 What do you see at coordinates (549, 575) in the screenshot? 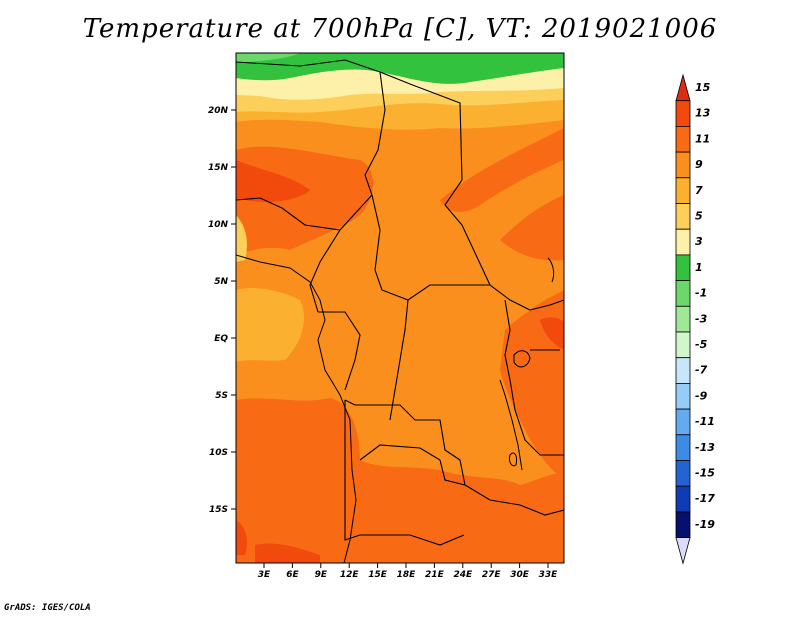
I see `lon-label: 33E` at bounding box center [549, 575].